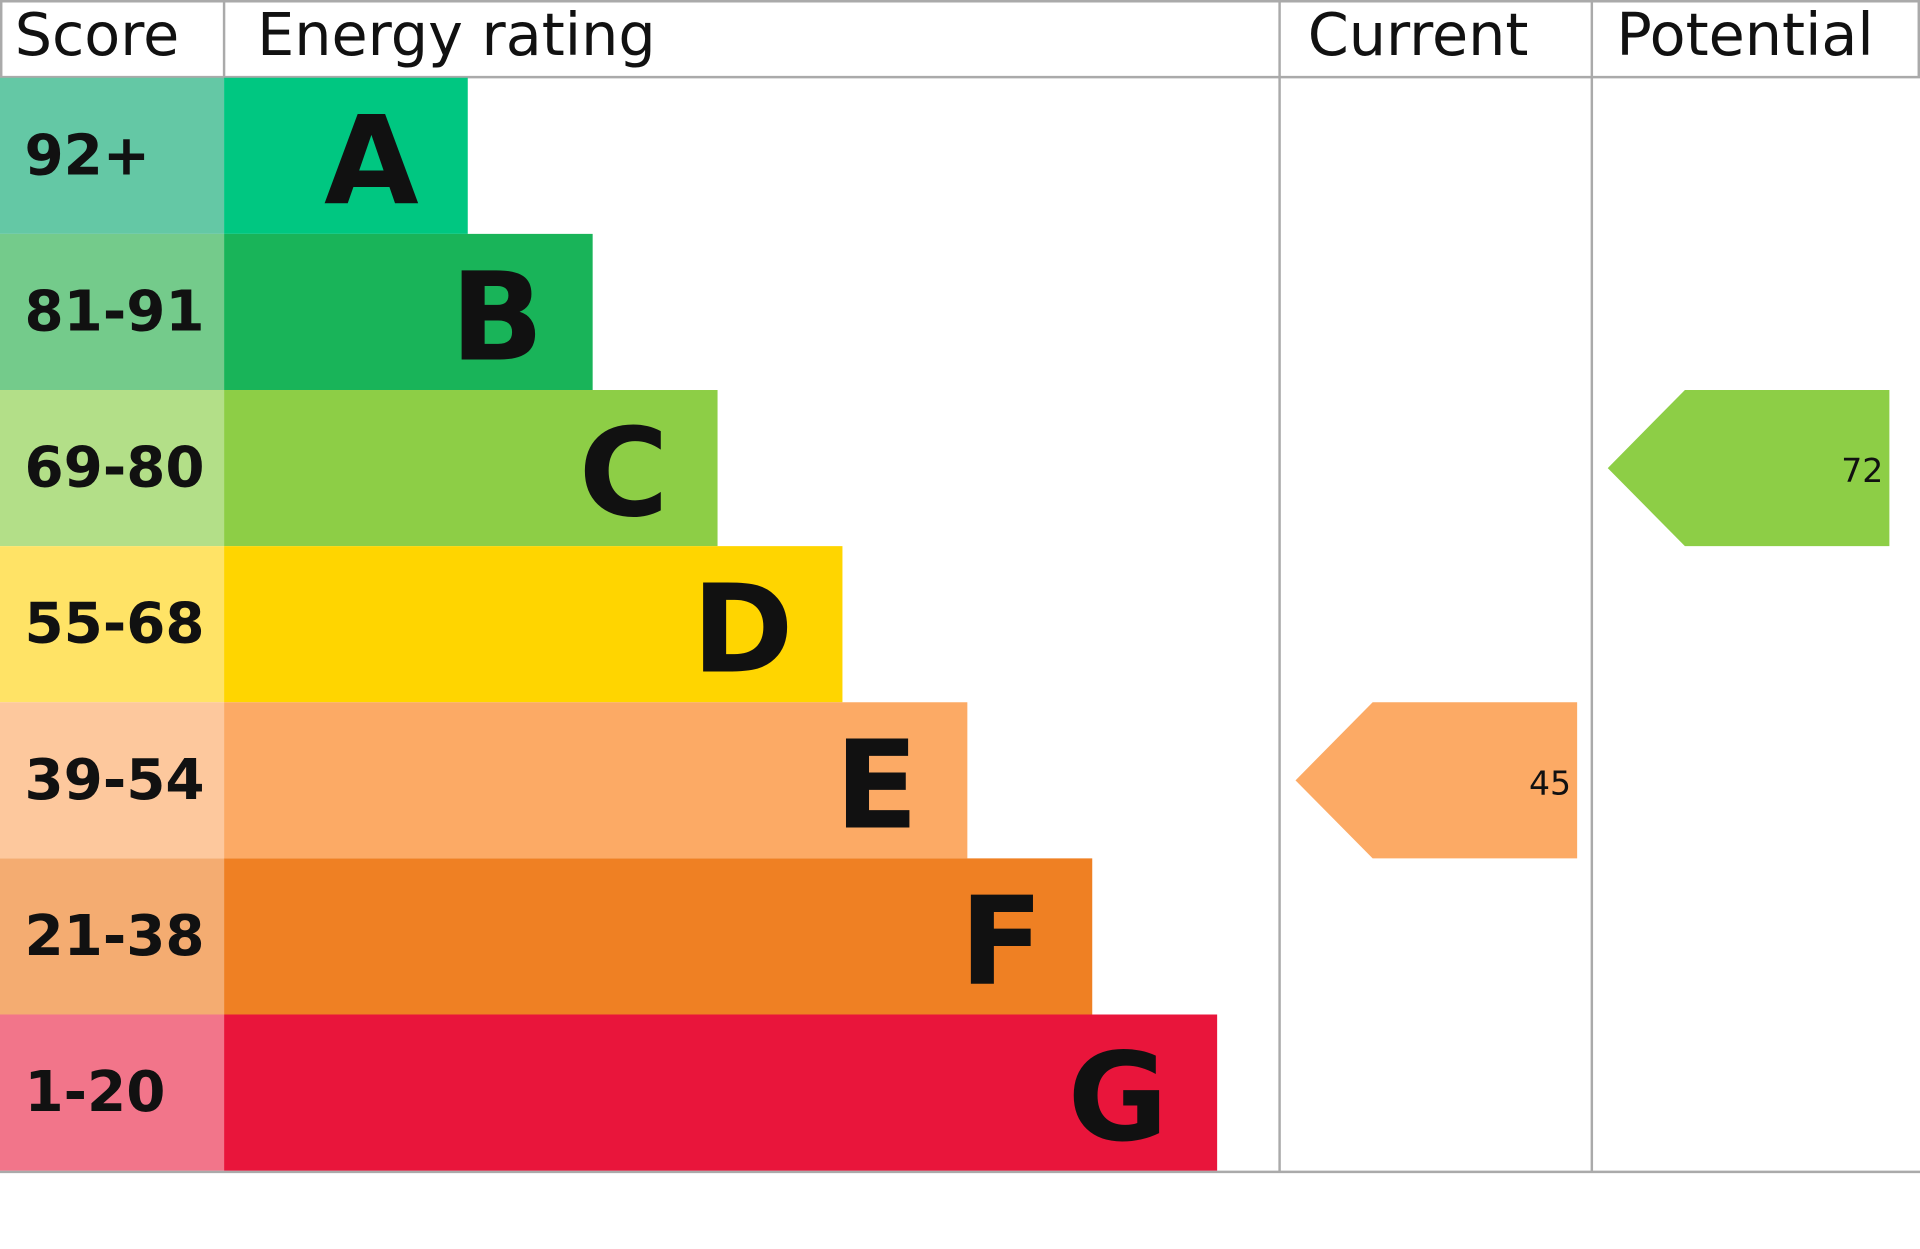 Image resolution: width=1920 pixels, height=1249 pixels. I want to click on rating-letter: D, so click(743, 629).